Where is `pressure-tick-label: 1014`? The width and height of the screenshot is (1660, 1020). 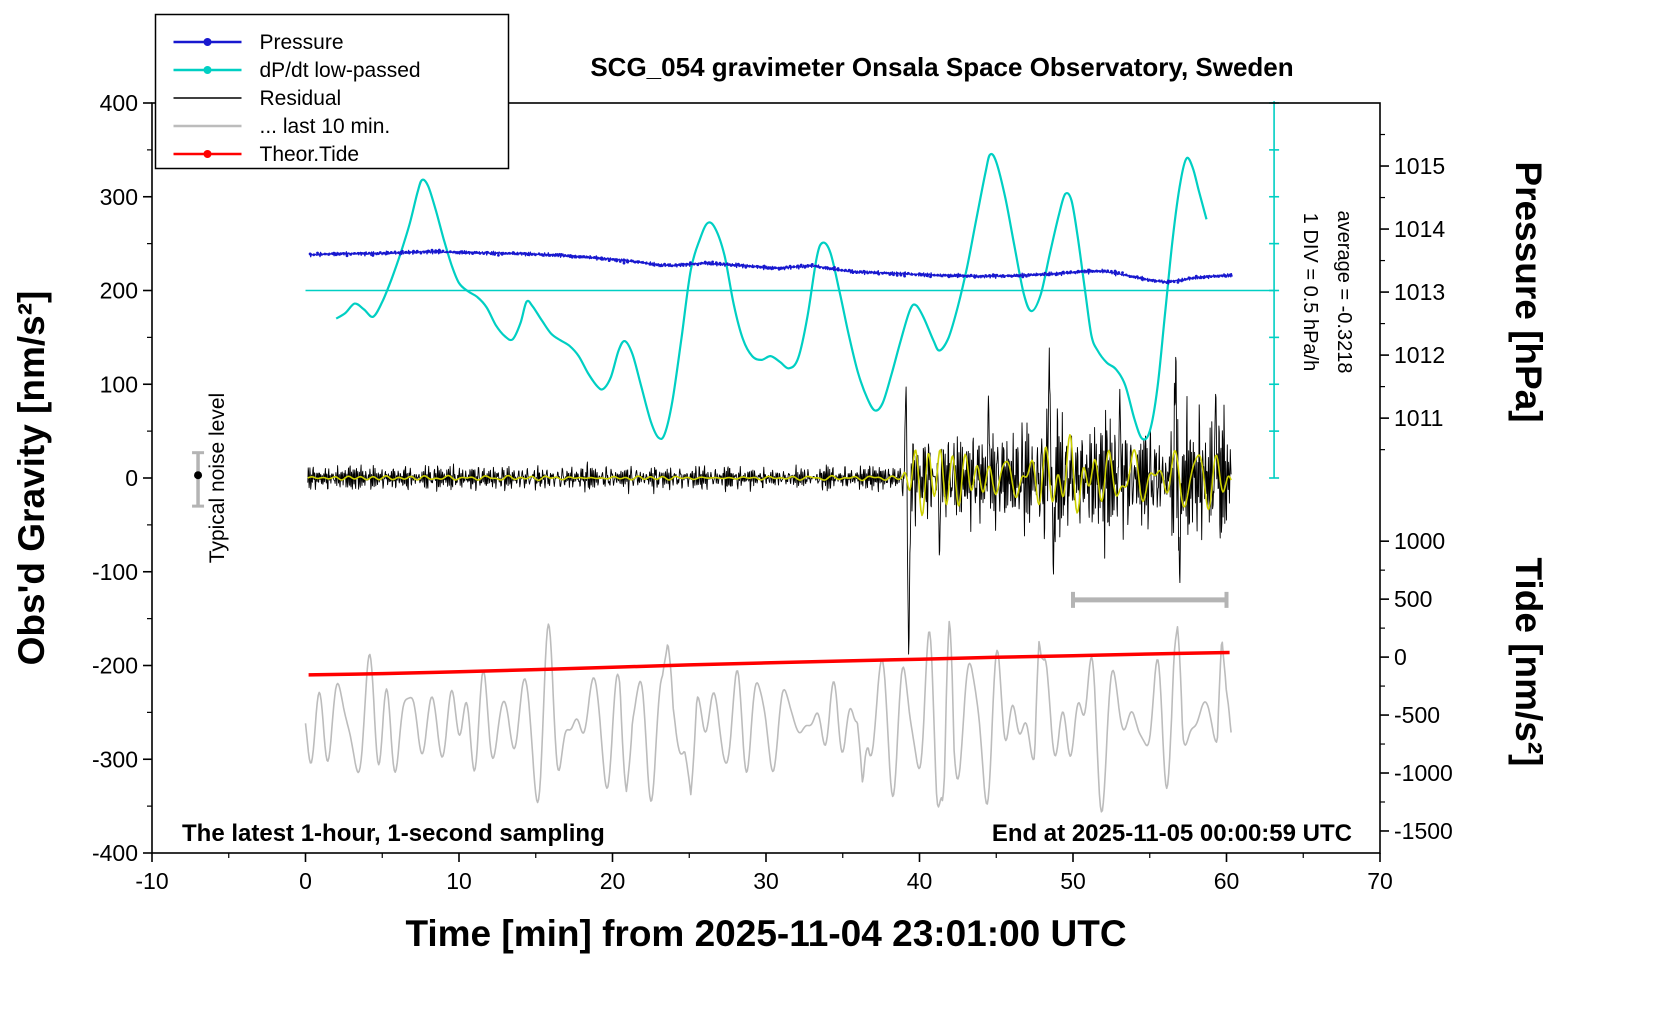 pressure-tick-label: 1014 is located at coordinates (1419, 229).